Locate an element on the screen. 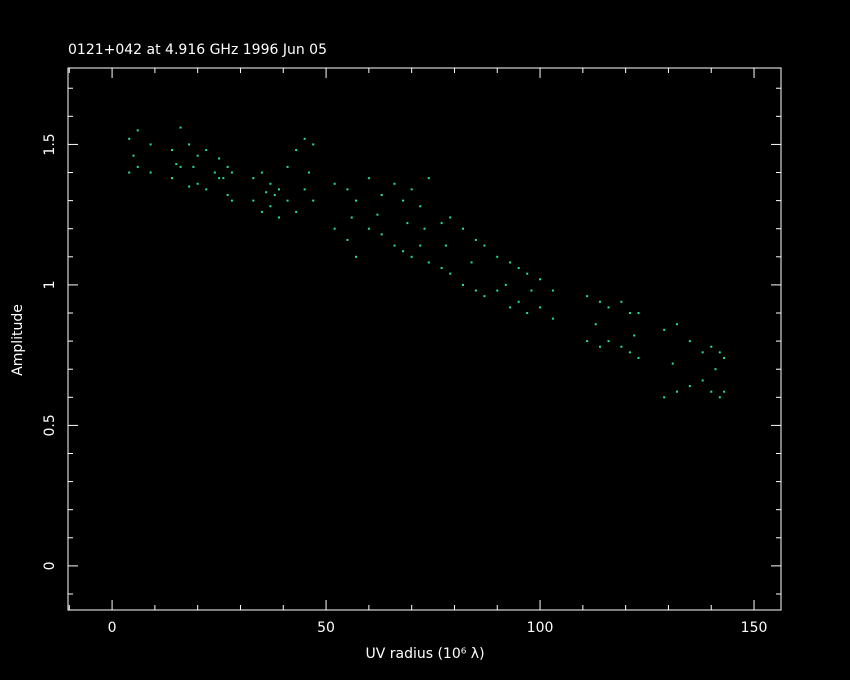 This screenshot has height=680, width=850. x-tick-label: 50 is located at coordinates (326, 628).